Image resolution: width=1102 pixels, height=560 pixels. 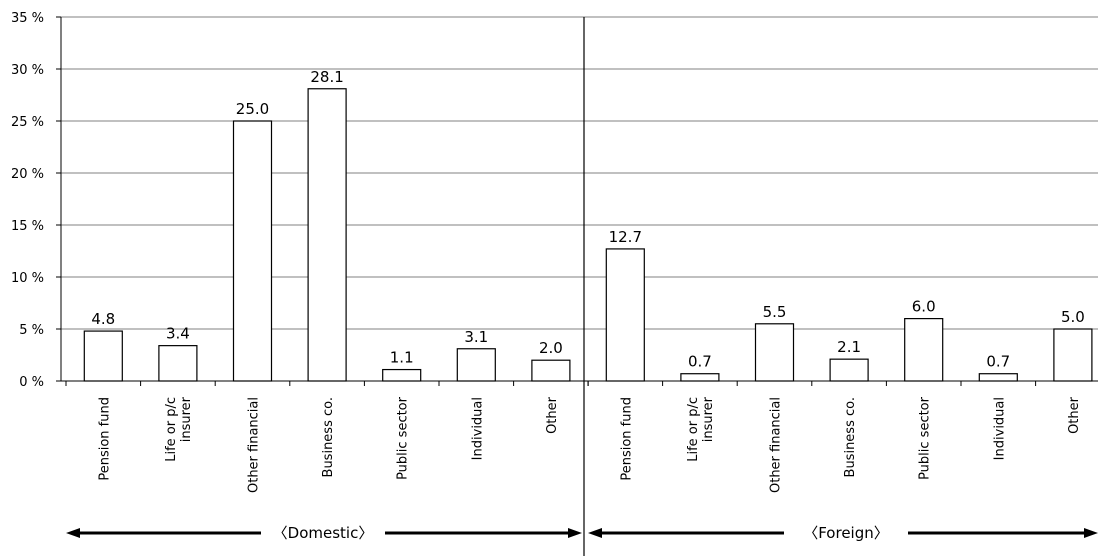 What do you see at coordinates (252, 109) in the screenshot?
I see `value-label: 25.0` at bounding box center [252, 109].